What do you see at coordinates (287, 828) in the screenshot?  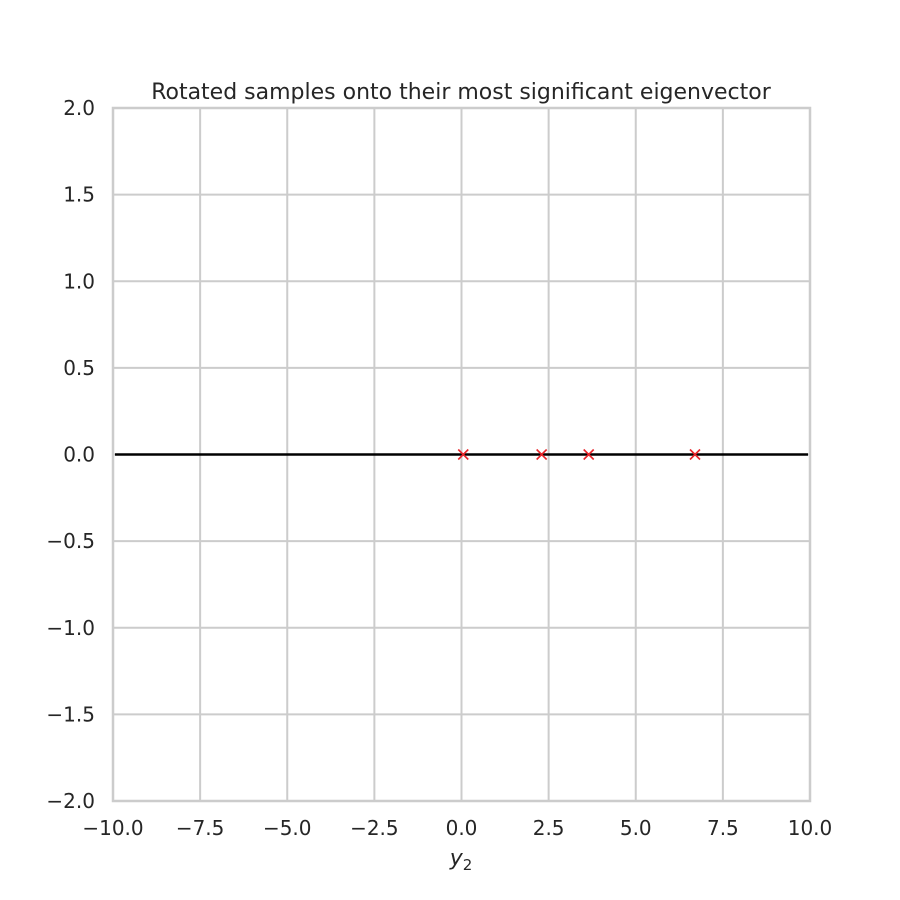 I see `x-tick-label: −5.0` at bounding box center [287, 828].